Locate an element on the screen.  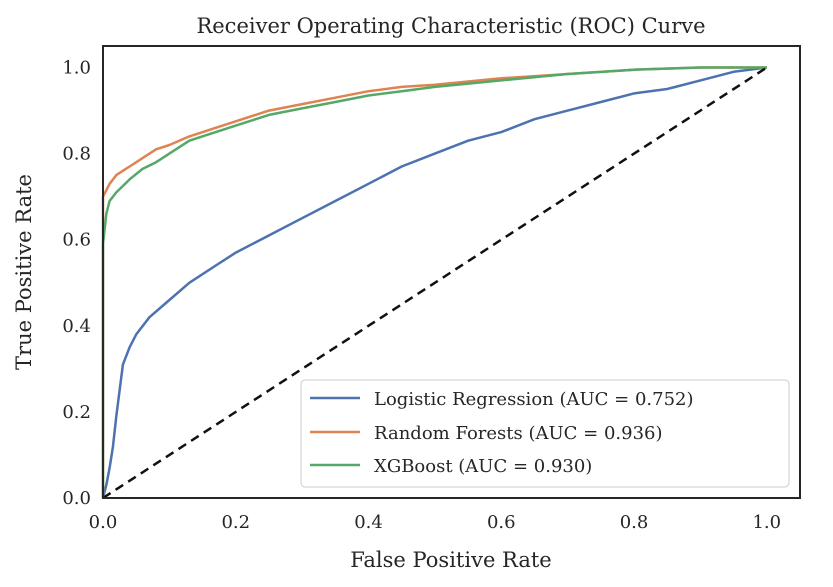
legend-label-random-forests: Random Forests (AUC = 0.936) is located at coordinates (518, 433).